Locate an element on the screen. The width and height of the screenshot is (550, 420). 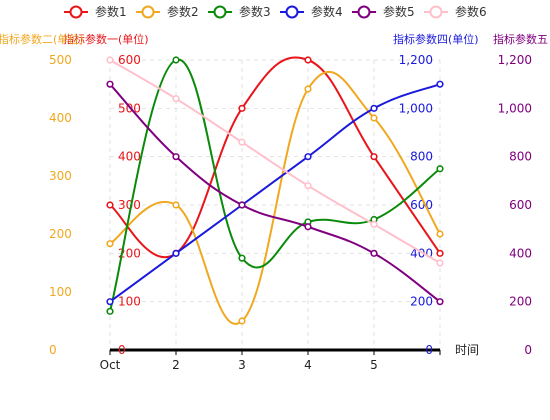
legend-item: 参数1 is located at coordinates (95, 11).